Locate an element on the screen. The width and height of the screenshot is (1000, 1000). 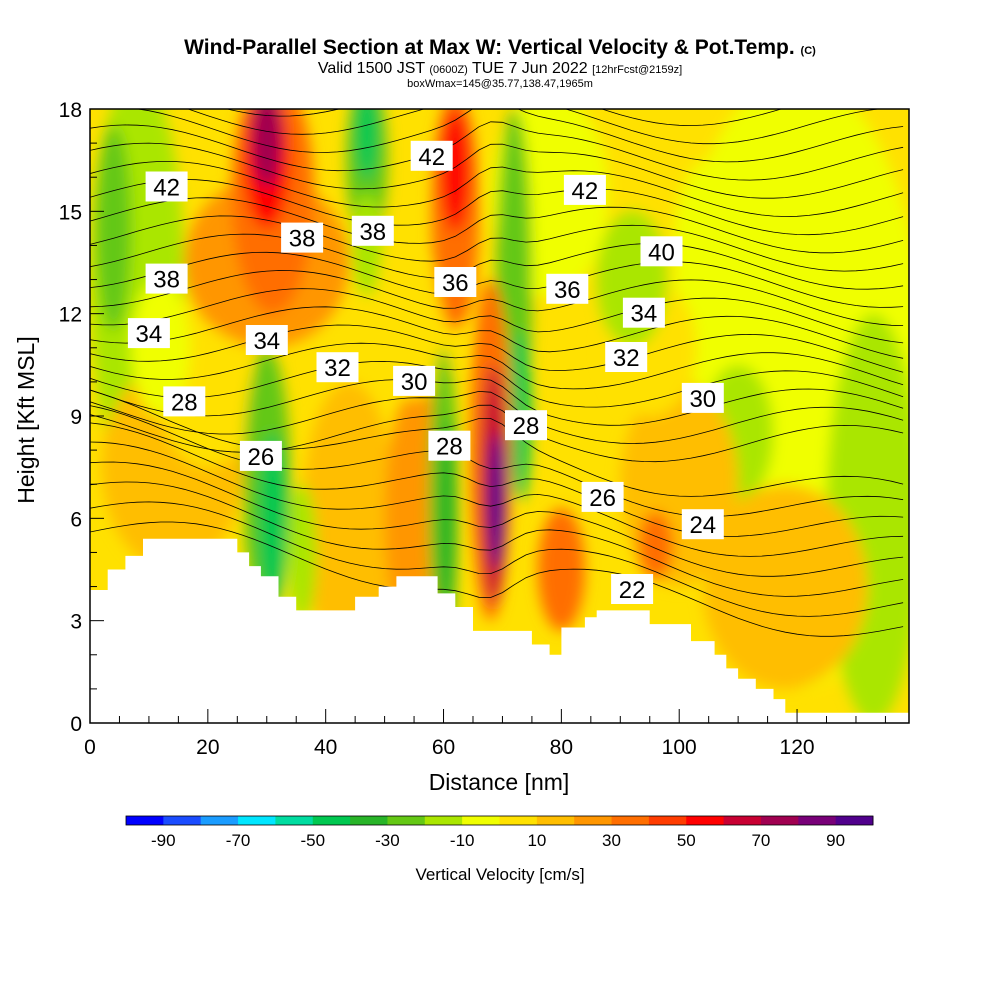
colorbar-tick-label: 50 is located at coordinates (686, 840).